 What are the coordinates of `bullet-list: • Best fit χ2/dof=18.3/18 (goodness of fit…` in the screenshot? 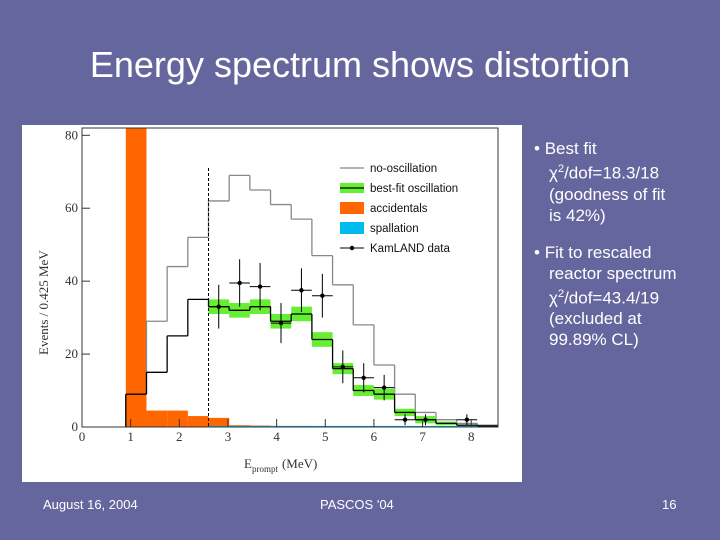 It's located at (625, 252).